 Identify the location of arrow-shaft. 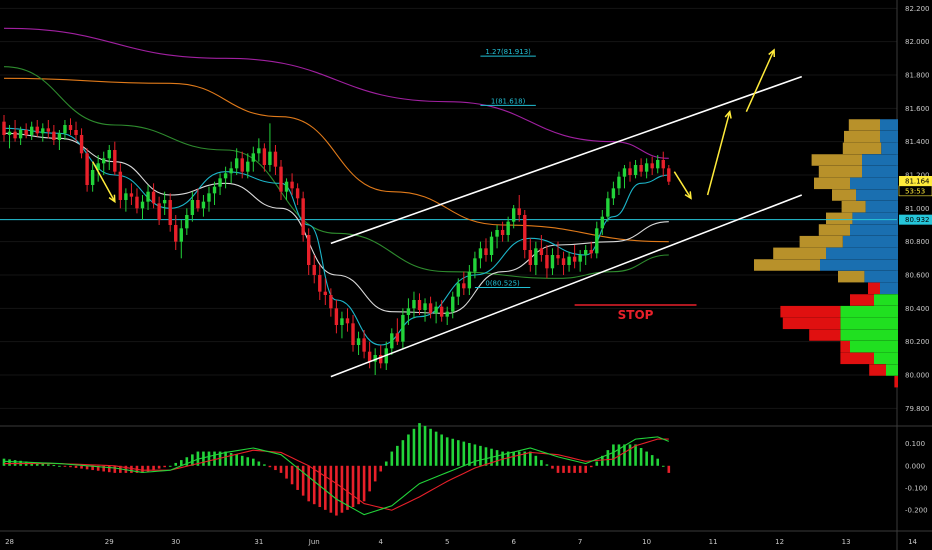
(682, 185).